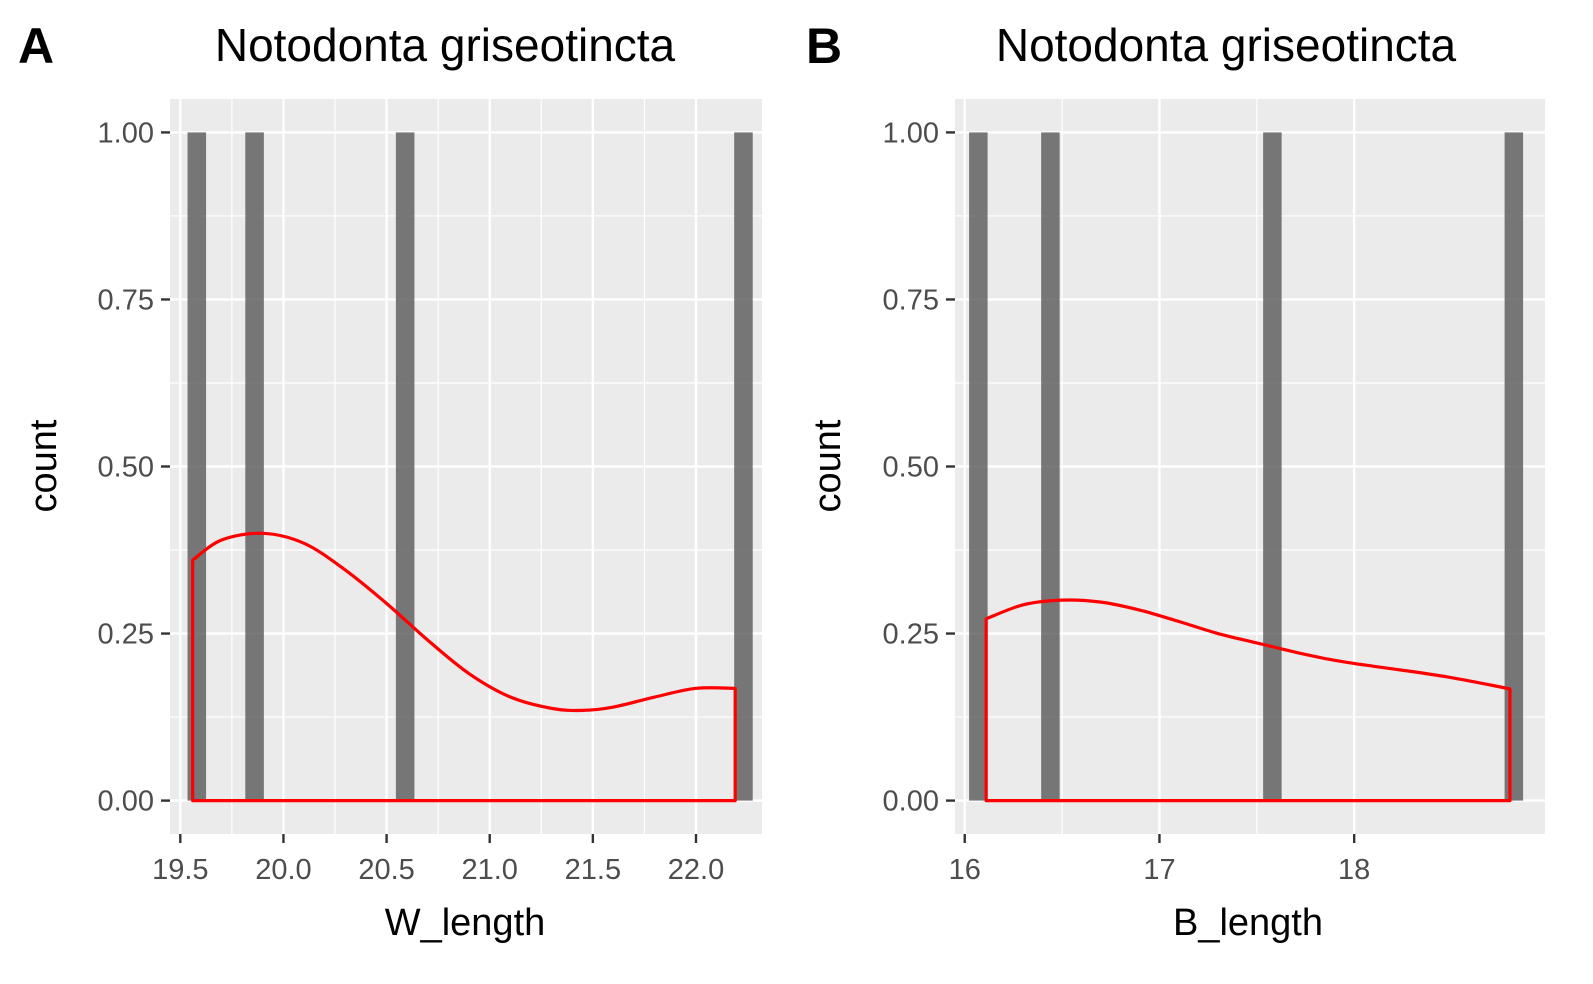 This screenshot has height=984, width=1593. What do you see at coordinates (1226, 45) in the screenshot?
I see `panel-b-title: Notodonta griseotincta` at bounding box center [1226, 45].